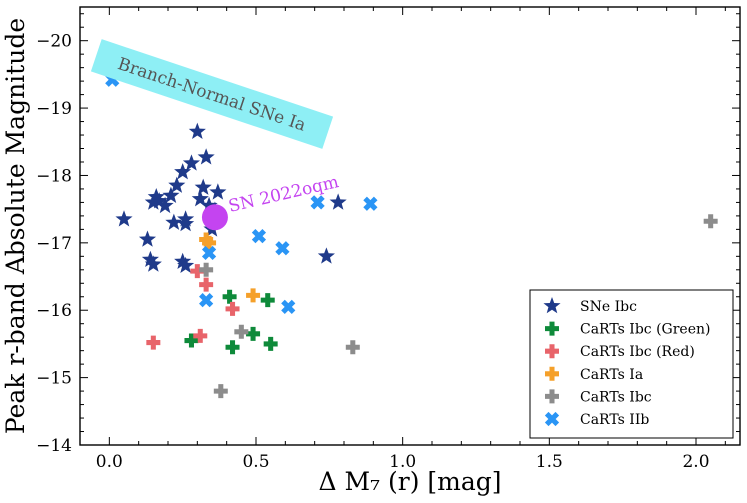  What do you see at coordinates (552, 351) in the screenshot?
I see `legend-marker-carts-ibc-red` at bounding box center [552, 351].